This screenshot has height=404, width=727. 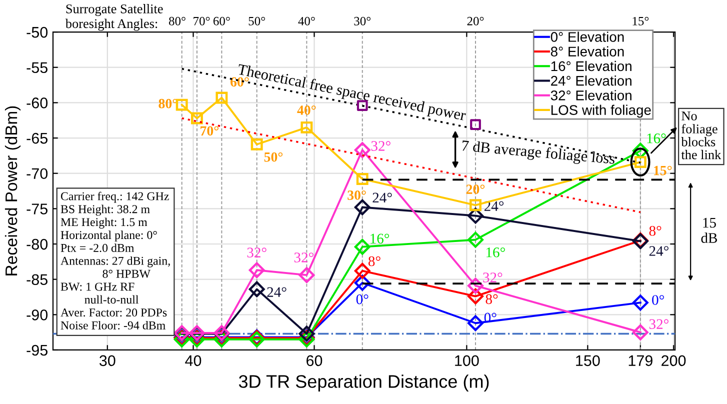 I want to click on x-tick-label: 100, so click(x=467, y=360).